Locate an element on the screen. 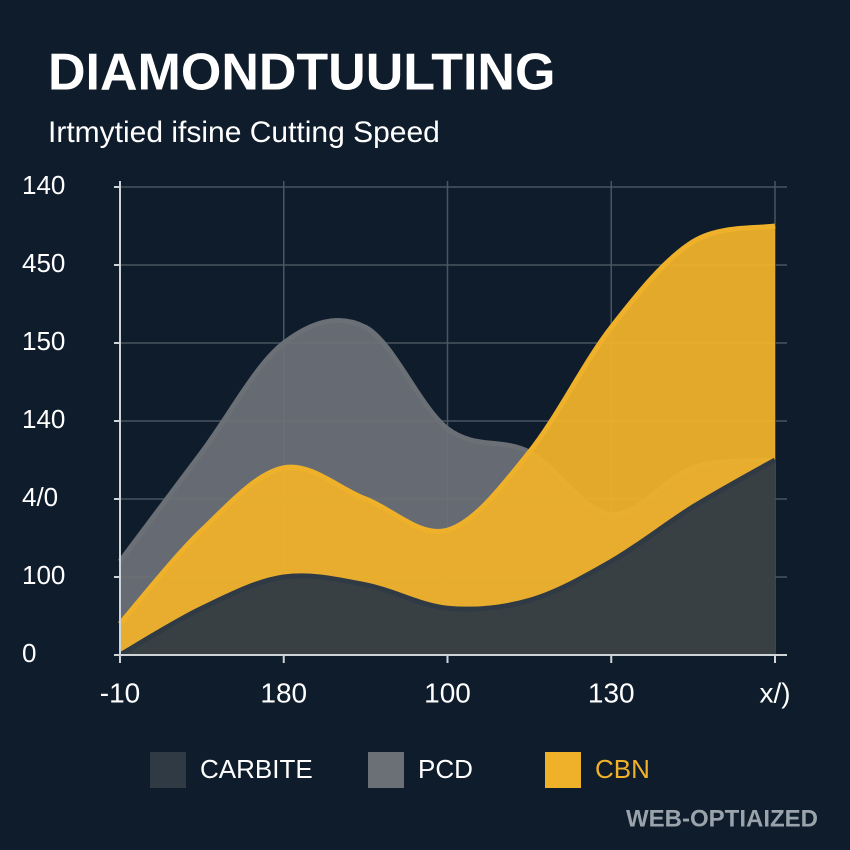 The width and height of the screenshot is (850, 850). x-tick-label: 100 is located at coordinates (447, 692).